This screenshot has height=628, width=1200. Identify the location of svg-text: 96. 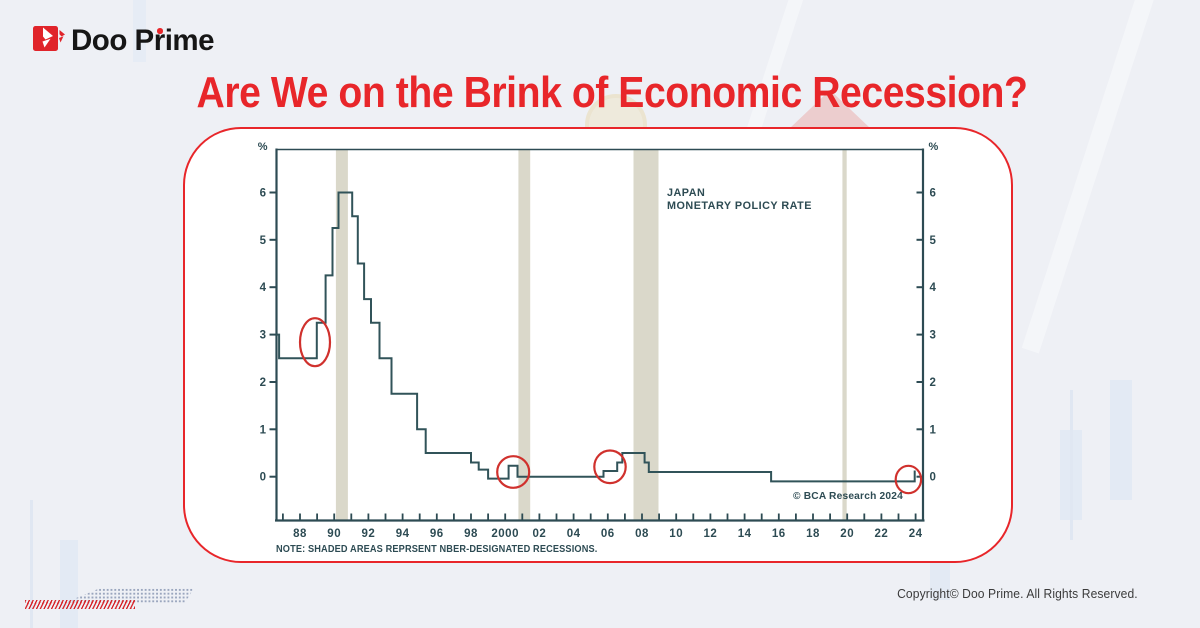
(437, 534).